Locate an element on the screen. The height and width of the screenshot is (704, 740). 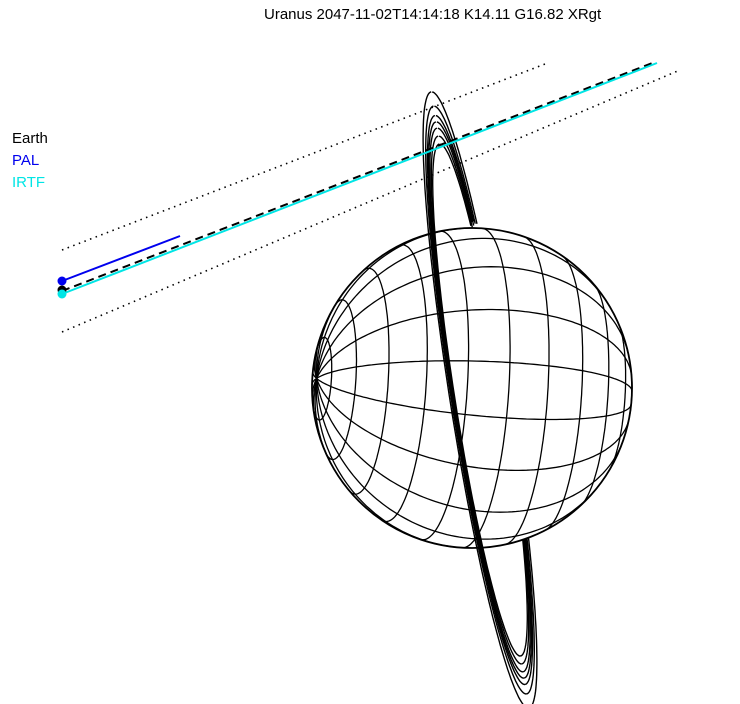
legend-irtf-label: IRTF is located at coordinates (29, 182).